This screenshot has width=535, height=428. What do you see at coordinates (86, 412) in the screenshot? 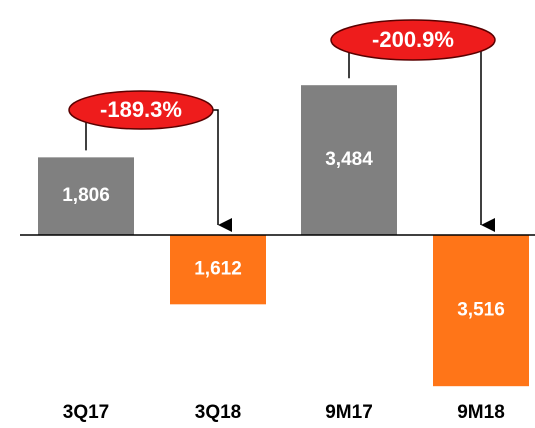
I see `x-tick-label: 3Q17` at bounding box center [86, 412].